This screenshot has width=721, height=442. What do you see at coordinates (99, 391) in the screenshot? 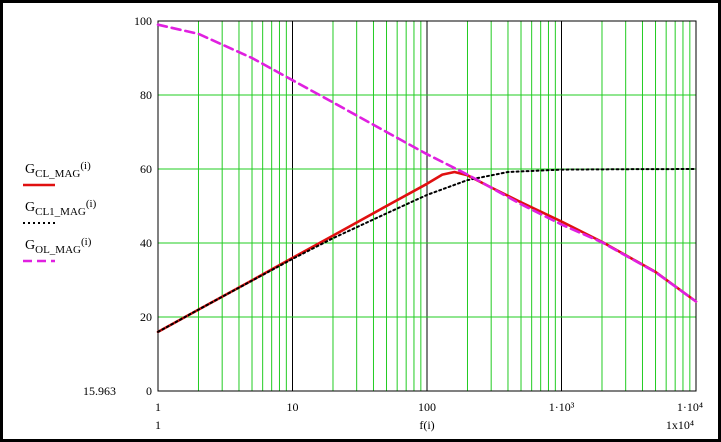
I see `y-min-readout: 15.963` at bounding box center [99, 391].